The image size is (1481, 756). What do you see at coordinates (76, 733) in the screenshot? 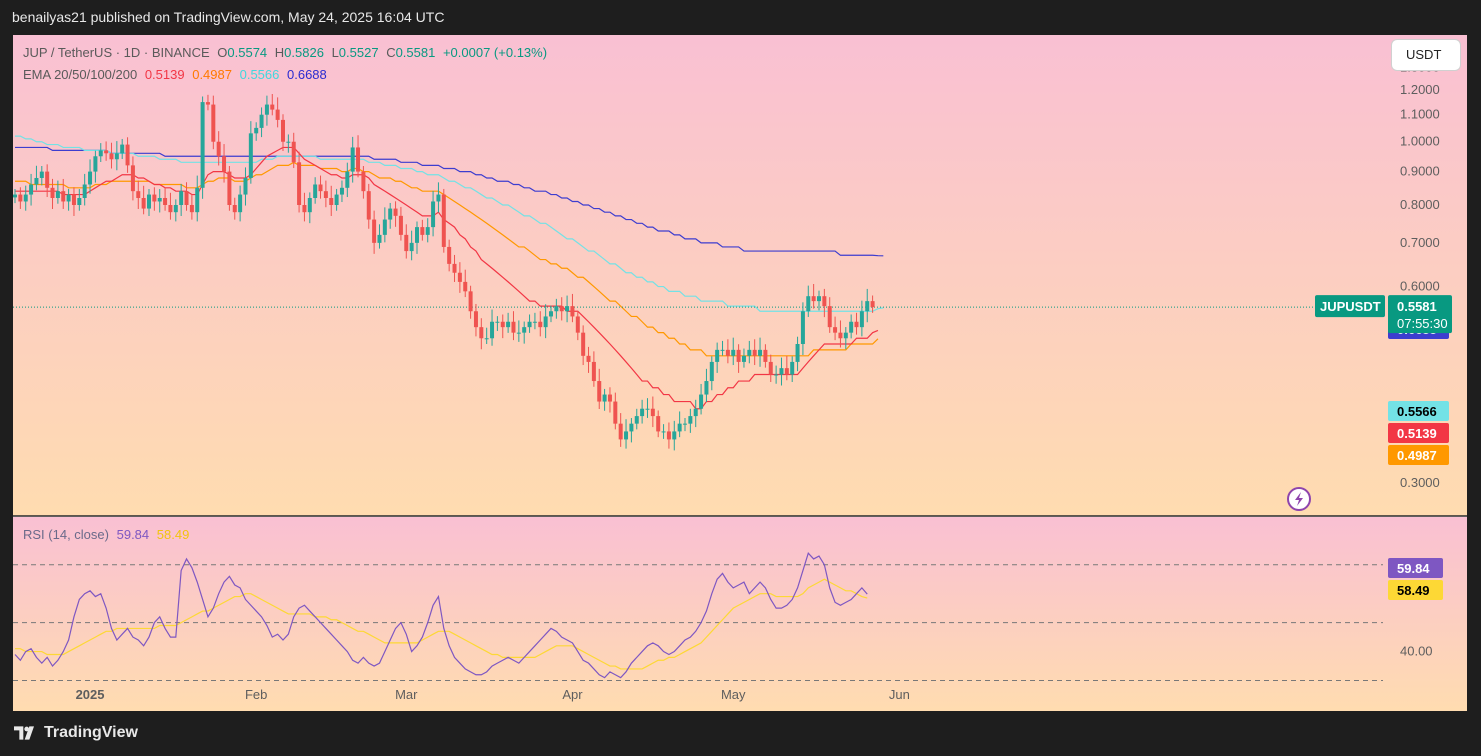
I see `brand-footer: TradingView` at bounding box center [76, 733].